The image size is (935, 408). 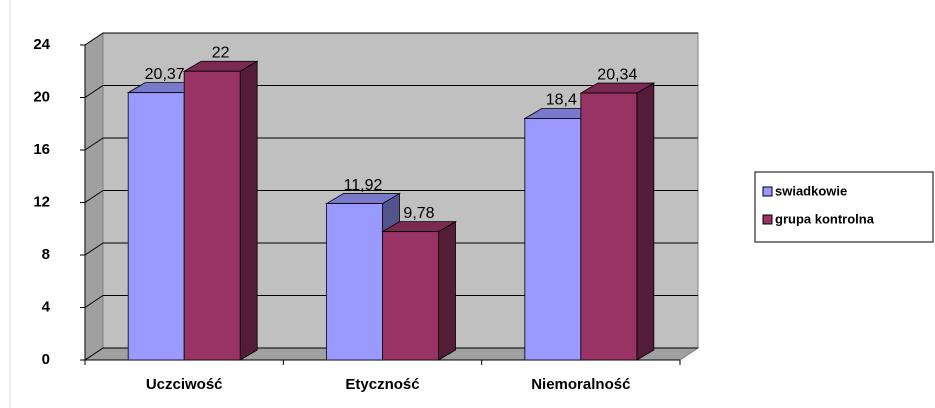 I want to click on y-tick-label: 8, so click(x=46, y=254).